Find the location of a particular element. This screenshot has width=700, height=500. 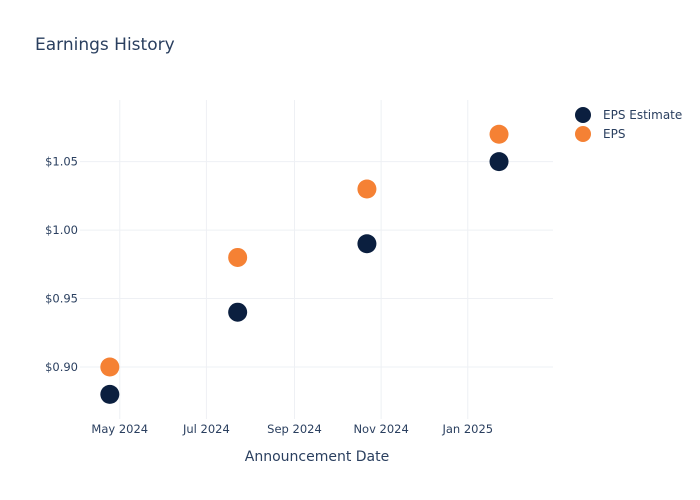

x-tick-label: Jul 2024 is located at coordinates (206, 429).